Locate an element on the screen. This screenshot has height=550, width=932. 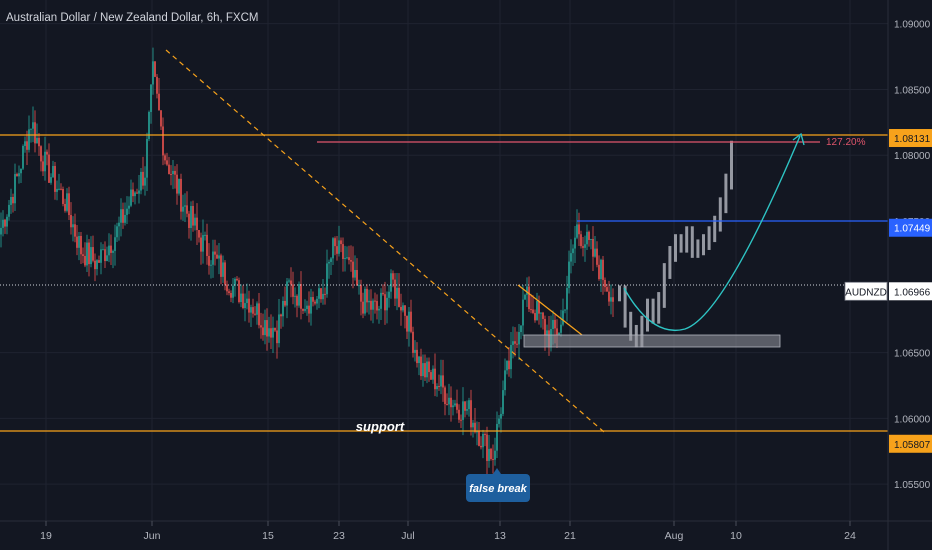
time-tick-label: Jul is located at coordinates (407, 536).